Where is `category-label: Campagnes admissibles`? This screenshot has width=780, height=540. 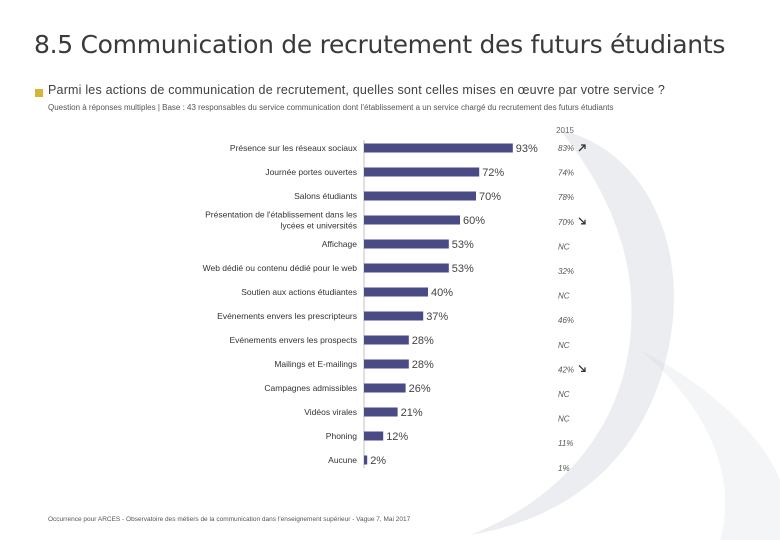 category-label: Campagnes admissibles is located at coordinates (310, 388).